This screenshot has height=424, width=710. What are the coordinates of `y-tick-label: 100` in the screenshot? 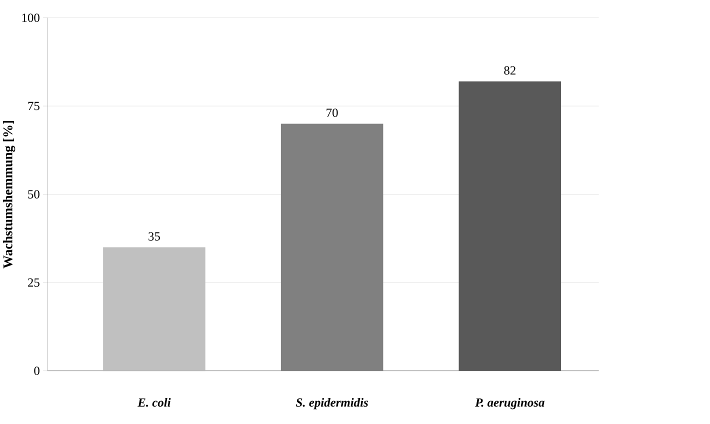 It's located at (31, 18).